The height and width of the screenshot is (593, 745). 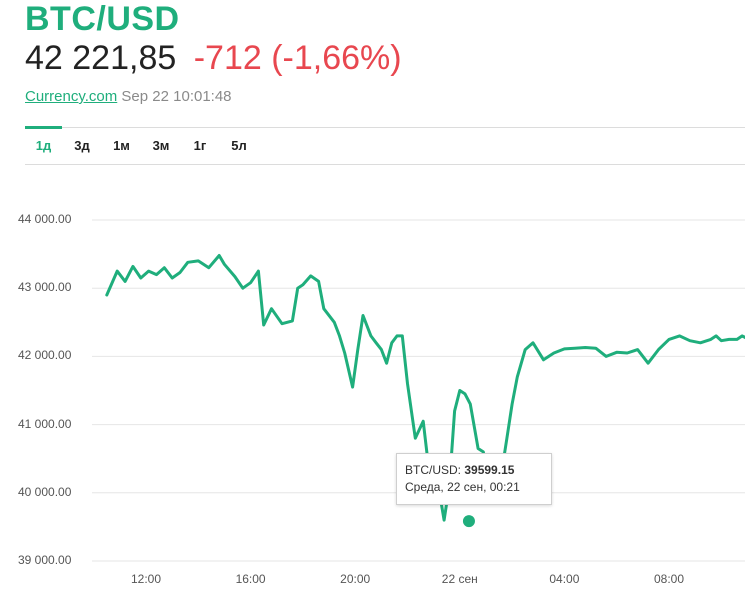 What do you see at coordinates (45, 491) in the screenshot?
I see `y-tick-label: 40 000.00` at bounding box center [45, 491].